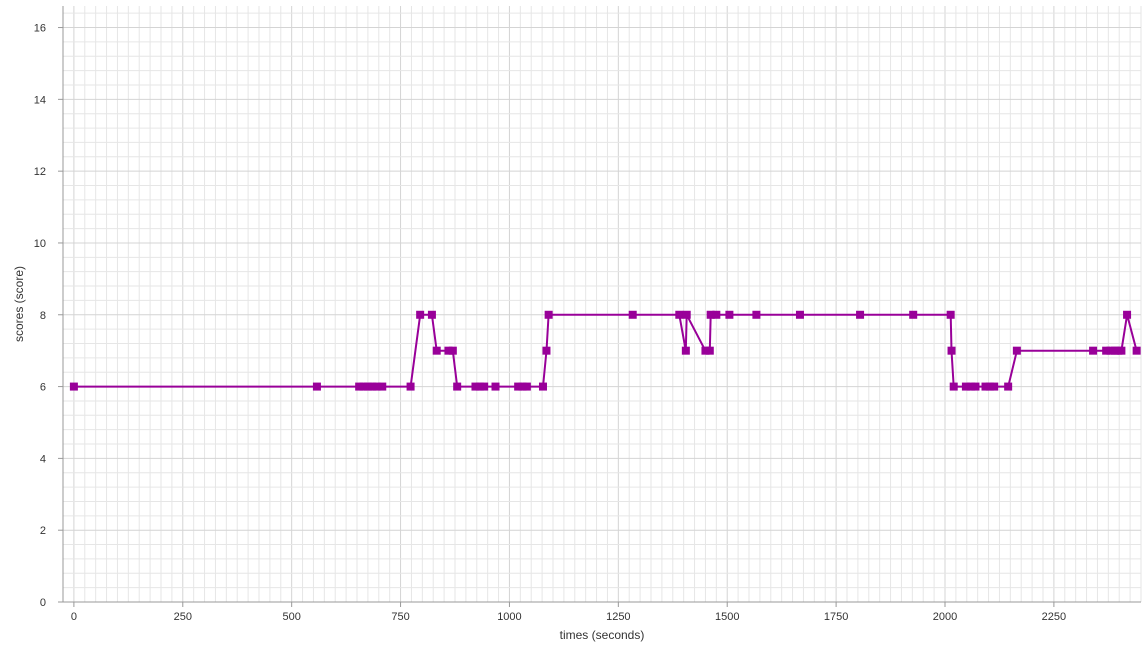 The width and height of the screenshot is (1148, 652). What do you see at coordinates (727, 617) in the screenshot?
I see `x-tick-label: 1500` at bounding box center [727, 617].